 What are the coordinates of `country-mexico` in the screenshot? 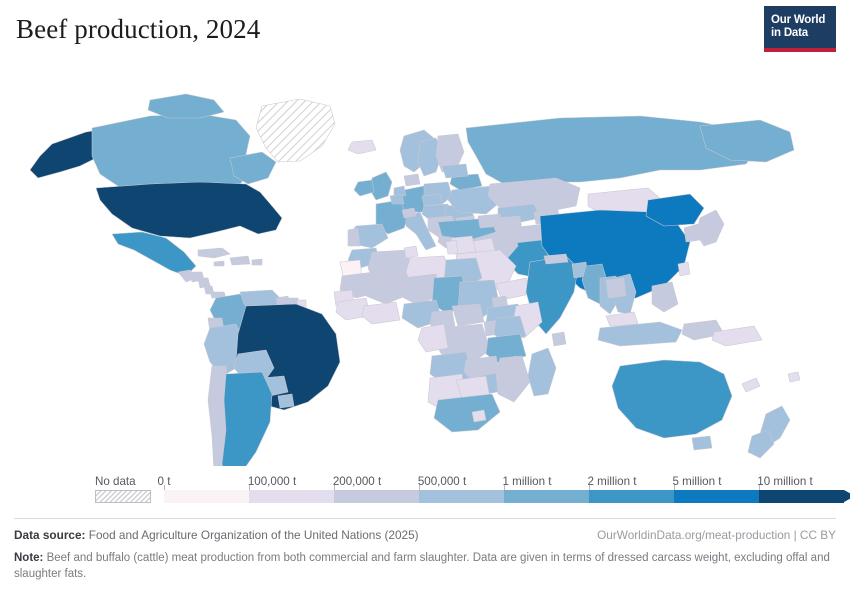 It's located at (154, 254).